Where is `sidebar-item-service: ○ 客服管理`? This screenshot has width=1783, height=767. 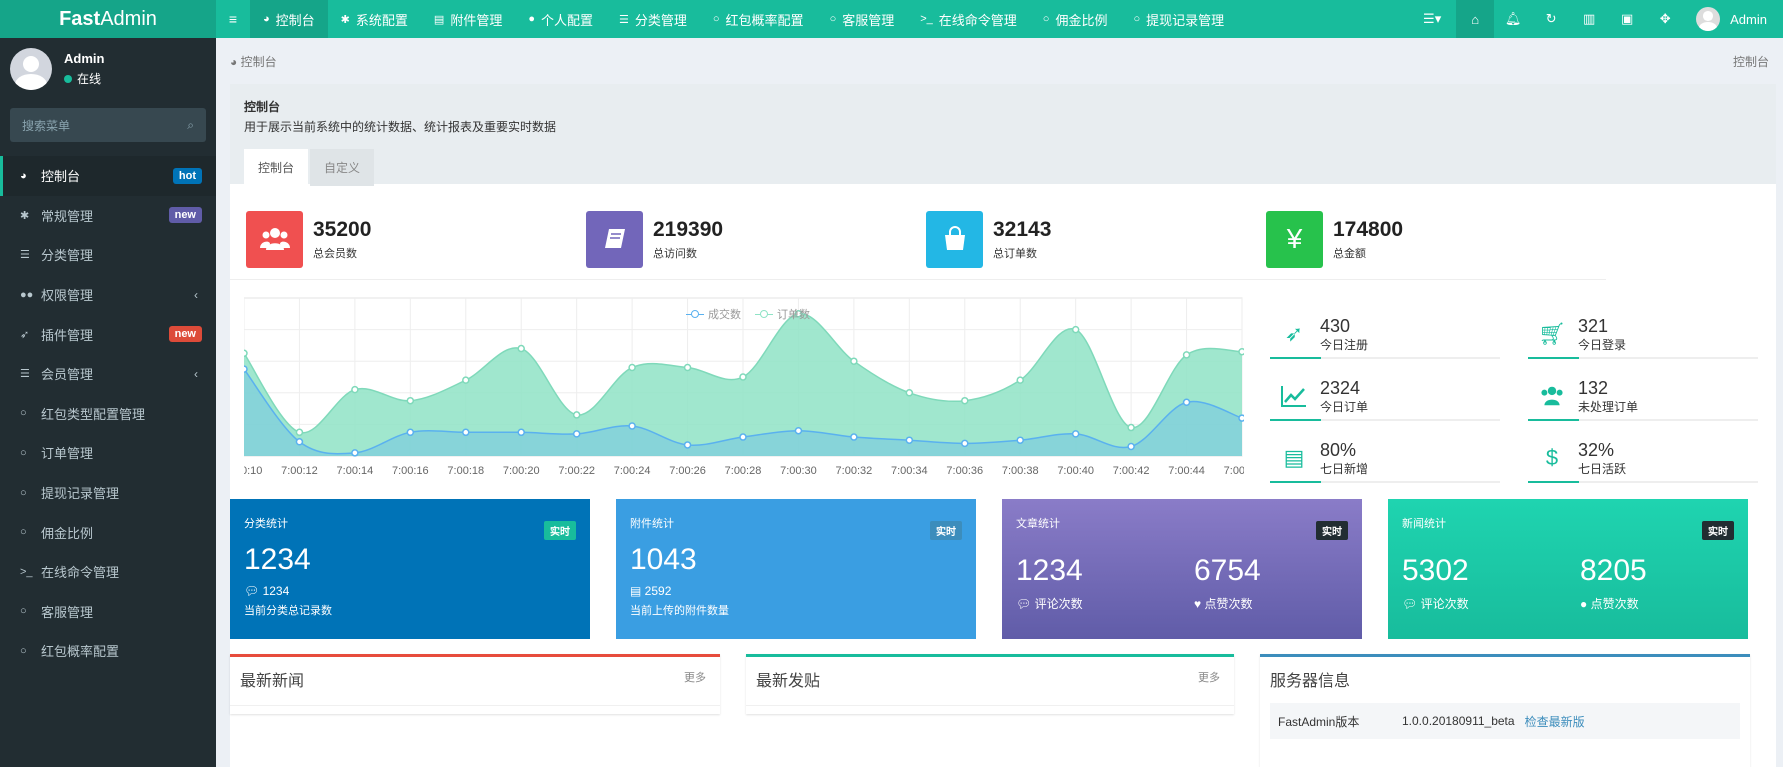
sidebar-item-service: ○ 客服管理 is located at coordinates (57, 612).